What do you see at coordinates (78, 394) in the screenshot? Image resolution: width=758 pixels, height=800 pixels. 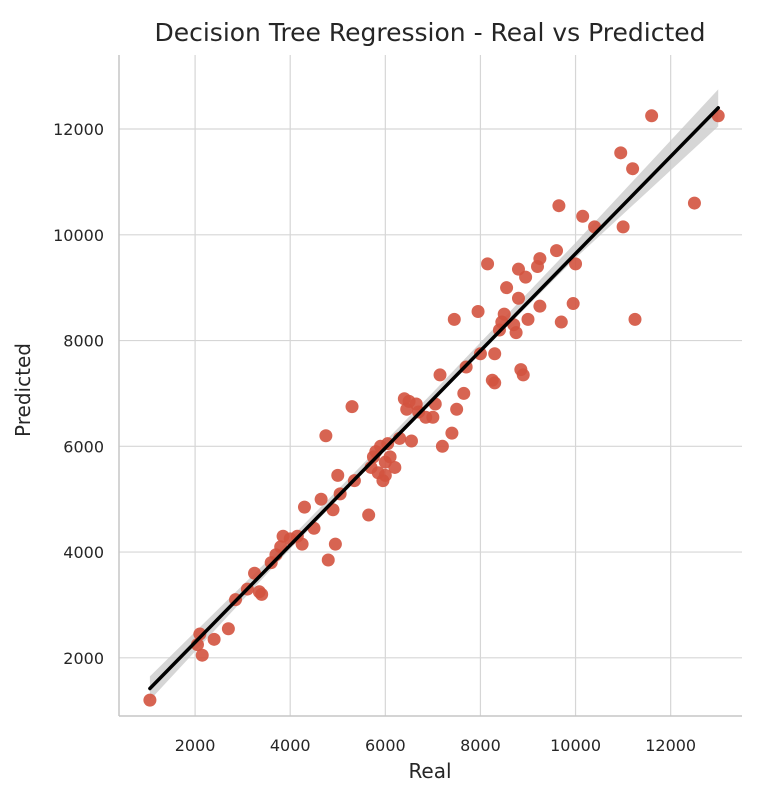 I see `y-tick-labels: 2000 4000 6000 8000 10000 12000` at bounding box center [78, 394].